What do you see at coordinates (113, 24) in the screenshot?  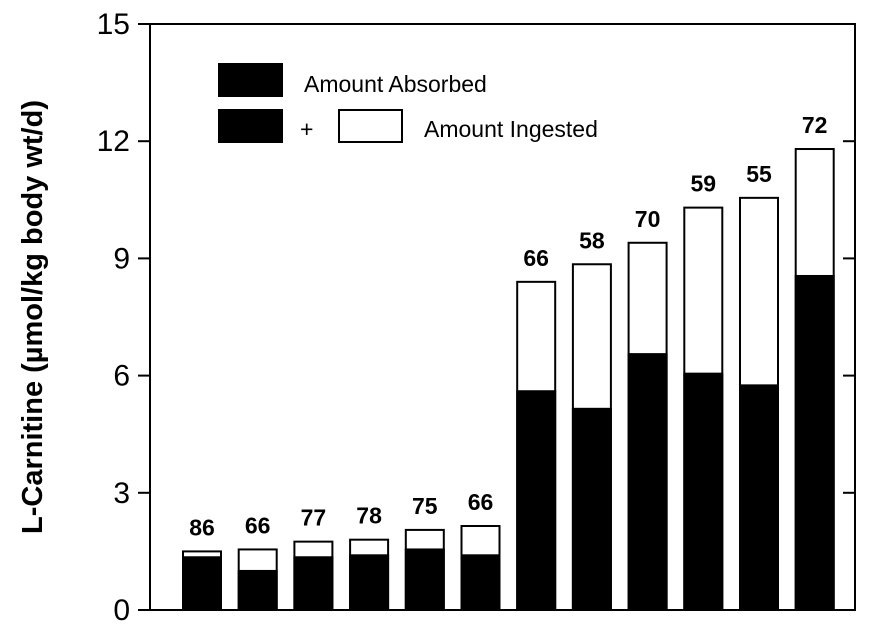 I see `y-tick-label: 15` at bounding box center [113, 24].